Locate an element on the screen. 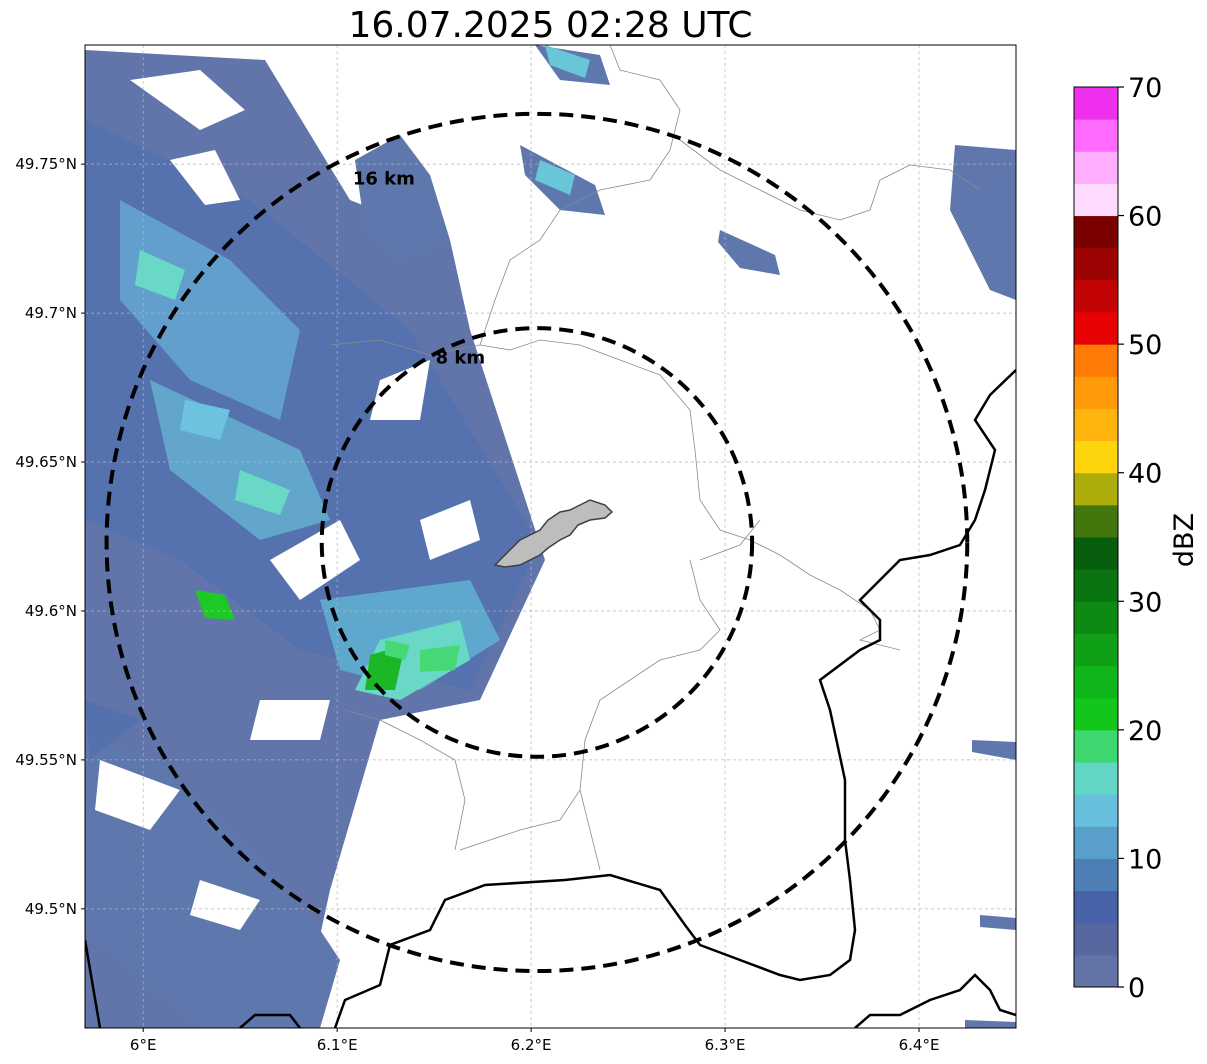 This screenshot has height=1064, width=1207. colorbar-label: dBZ is located at coordinates (1184, 540).